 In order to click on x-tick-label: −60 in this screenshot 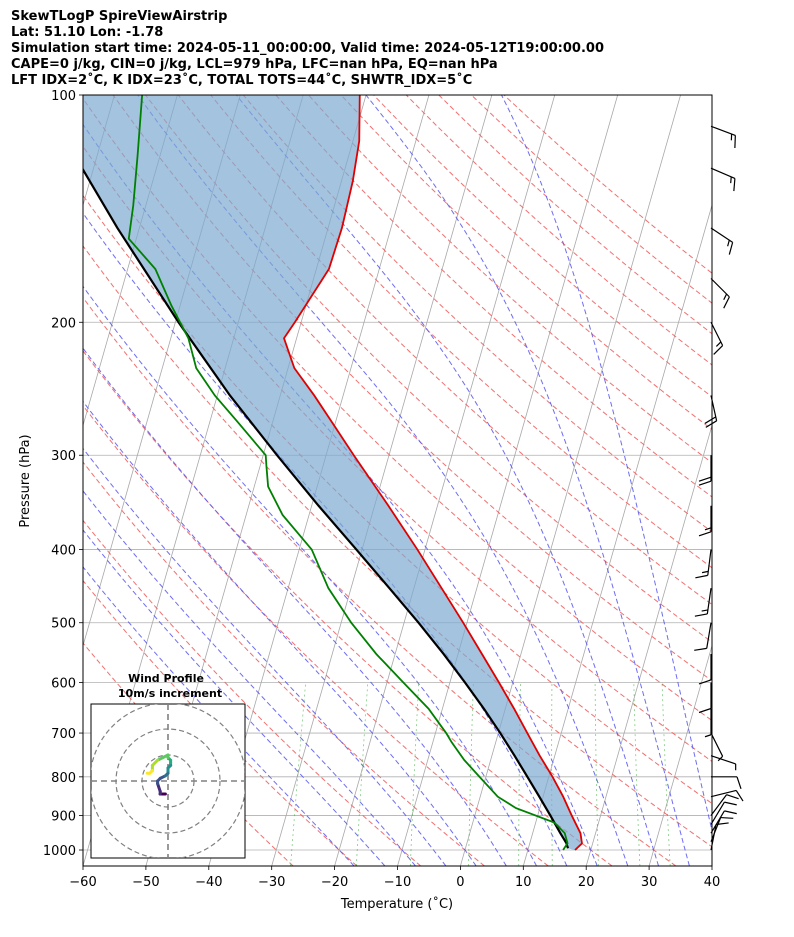, I will do `click(82, 882)`.